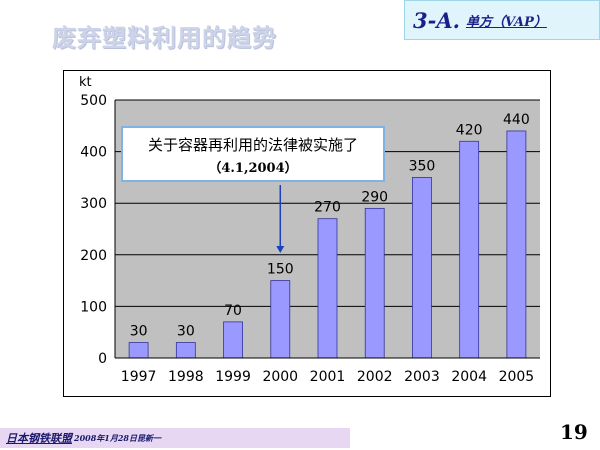 This screenshot has width=600, height=450. I want to click on x-tick-label: 1999, so click(233, 377).